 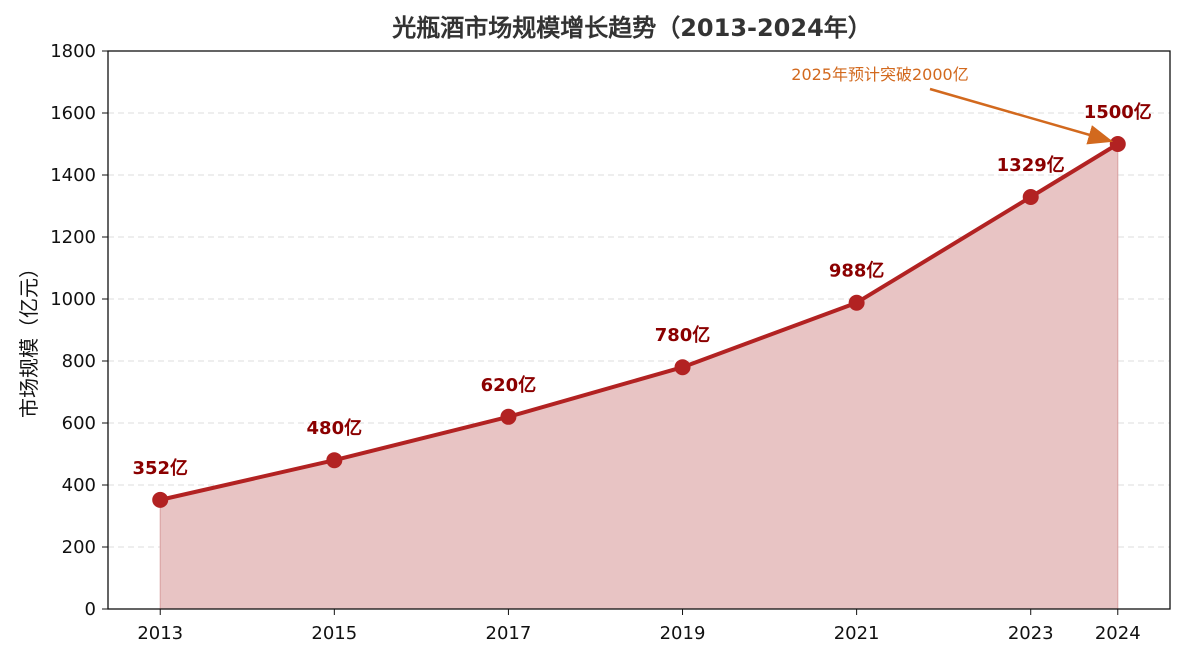 I want to click on data-label: 1329亿, so click(x=1031, y=165).